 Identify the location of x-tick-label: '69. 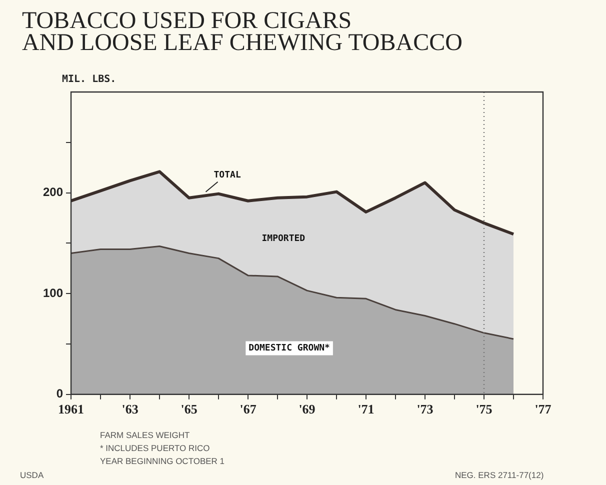
(307, 409).